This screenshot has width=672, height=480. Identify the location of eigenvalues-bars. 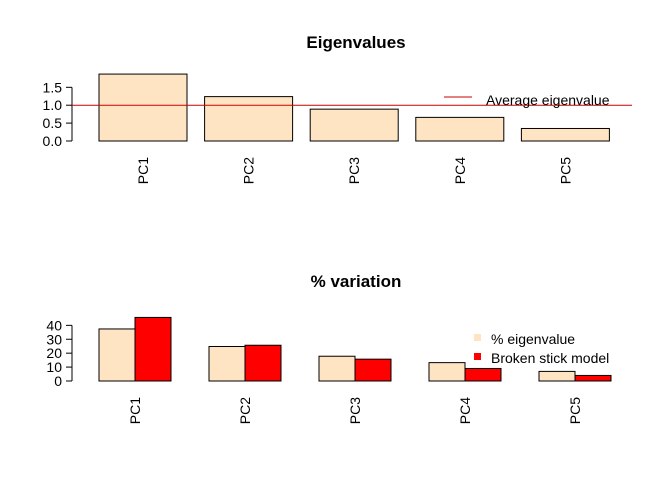
(354, 107).